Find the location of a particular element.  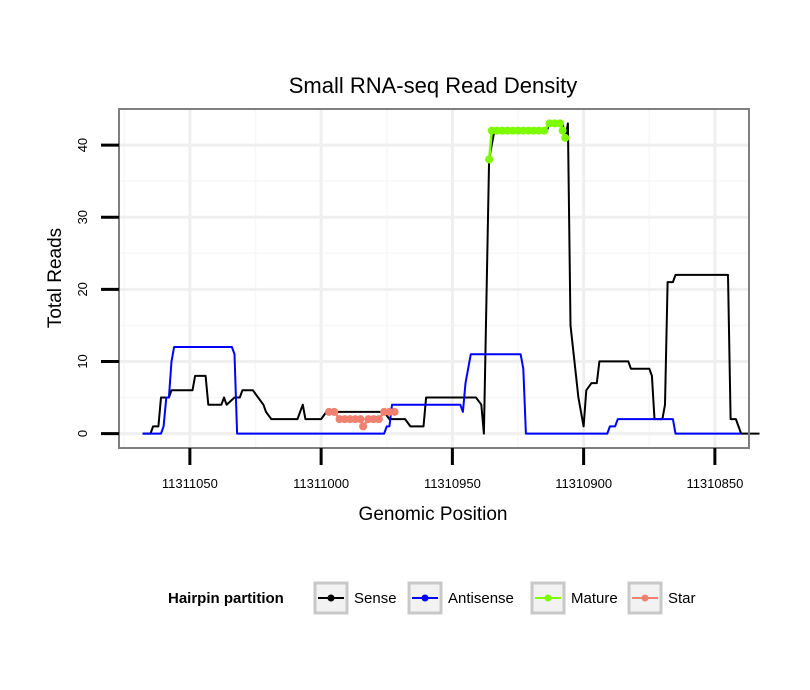

x-tick-label: 11310850 is located at coordinates (714, 483).